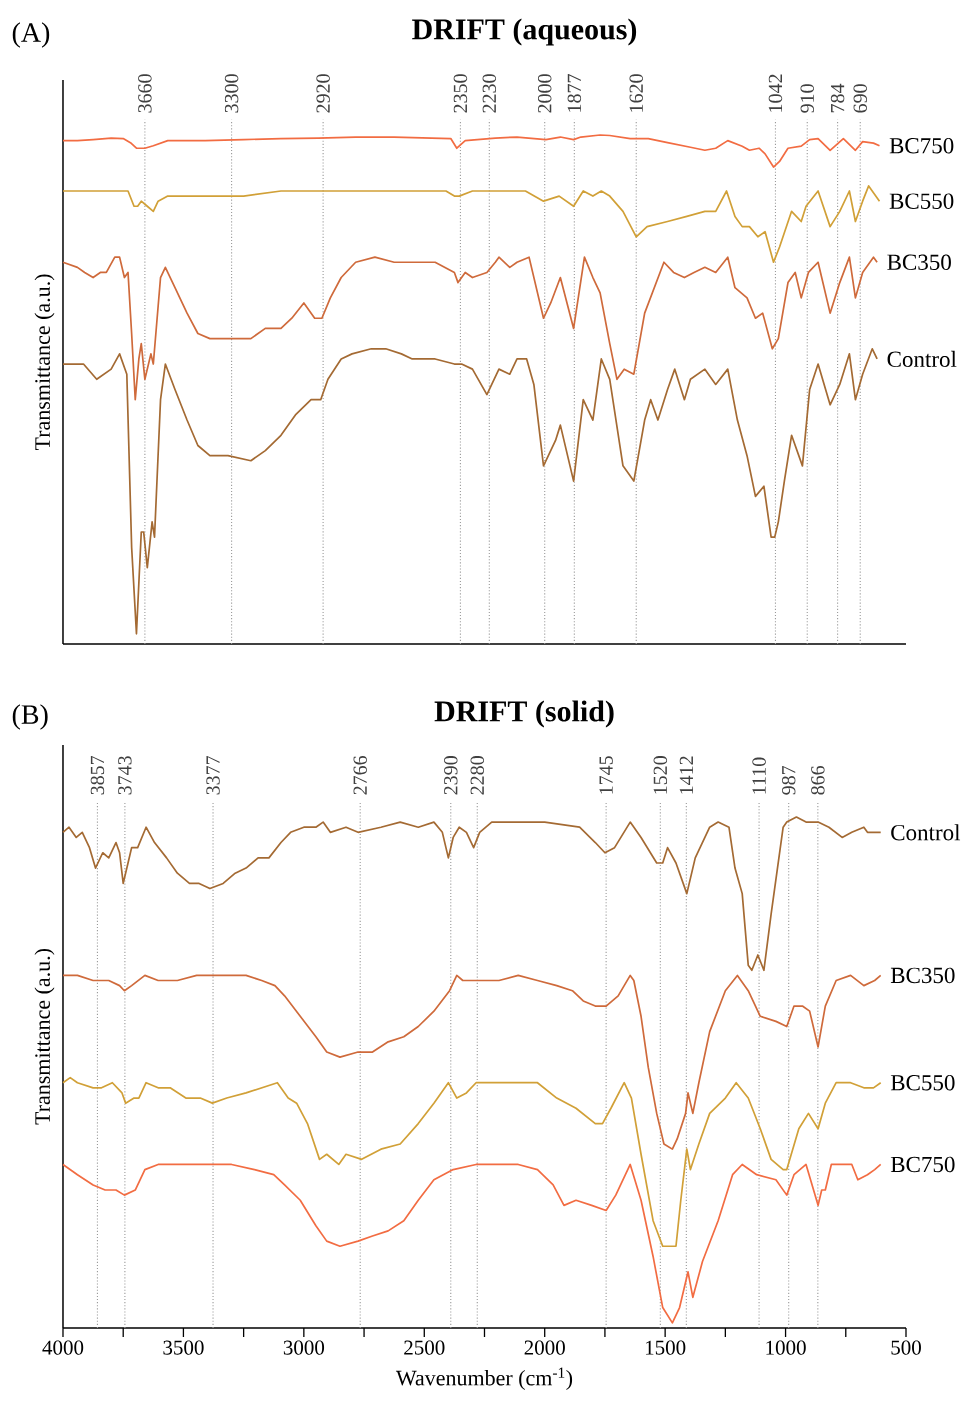 The height and width of the screenshot is (1420, 978). Describe the element at coordinates (183, 1347) in the screenshot. I see `x-tick-label: 3500` at that location.